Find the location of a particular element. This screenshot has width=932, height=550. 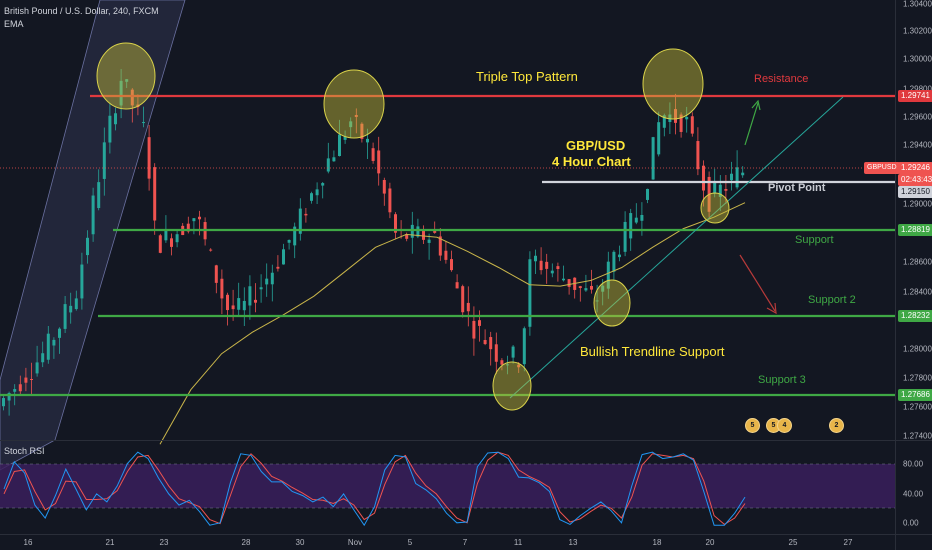

event-badge: 2 is located at coordinates (836, 425).